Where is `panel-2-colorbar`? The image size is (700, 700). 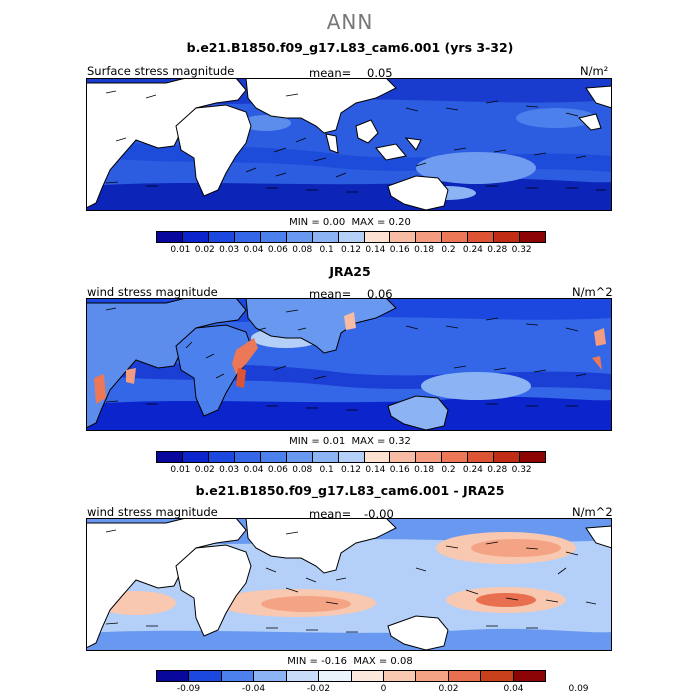
panel-2-colorbar is located at coordinates (351, 457).